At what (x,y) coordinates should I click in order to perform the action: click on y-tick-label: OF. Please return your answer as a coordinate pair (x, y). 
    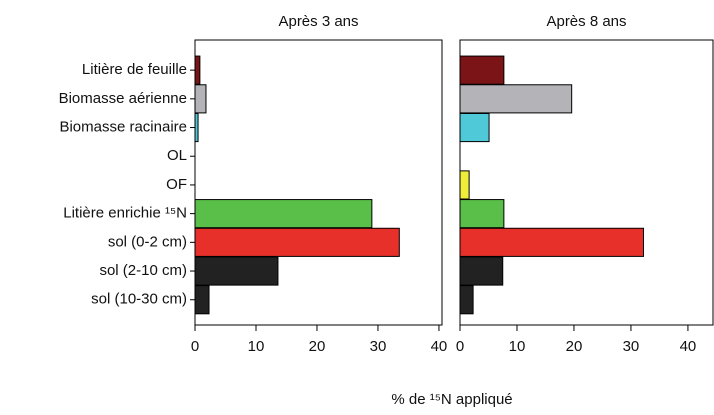
    Looking at the image, I should click on (176, 184).